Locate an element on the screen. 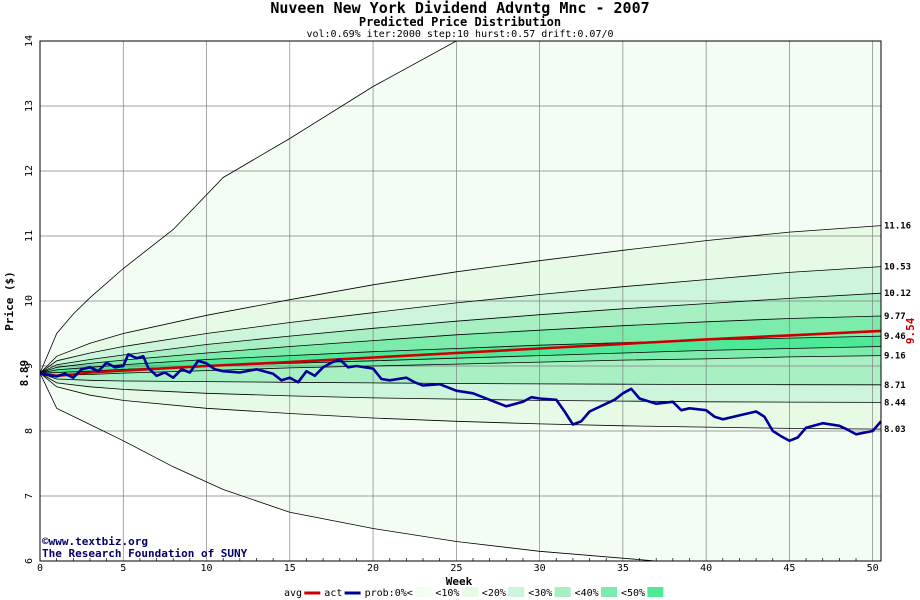 This screenshot has height=600, width=920. y-tick-label-2: 8 is located at coordinates (29, 431).